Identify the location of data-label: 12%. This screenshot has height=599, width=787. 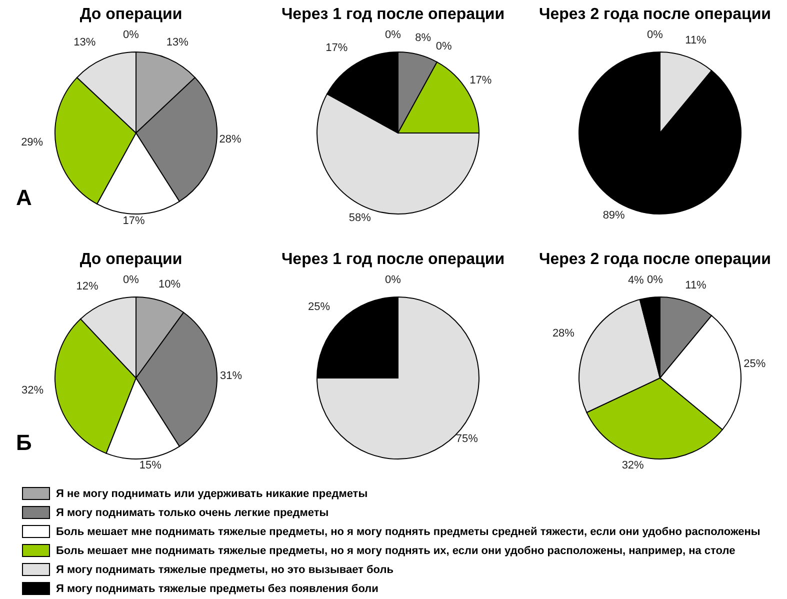
(87, 286).